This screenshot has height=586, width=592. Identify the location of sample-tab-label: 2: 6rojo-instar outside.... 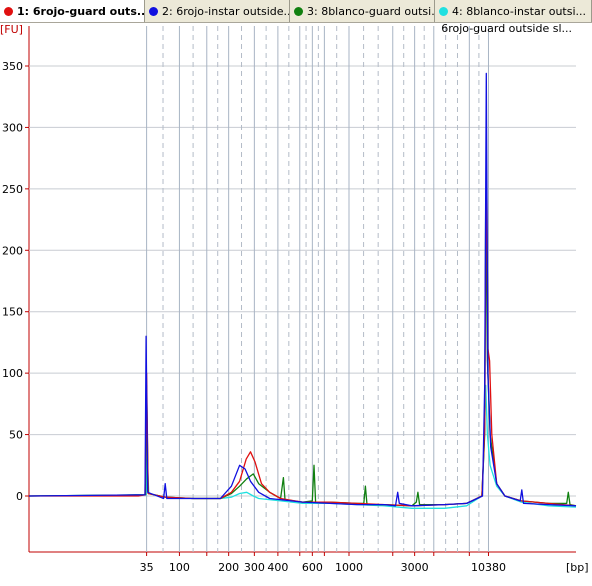
(225, 11).